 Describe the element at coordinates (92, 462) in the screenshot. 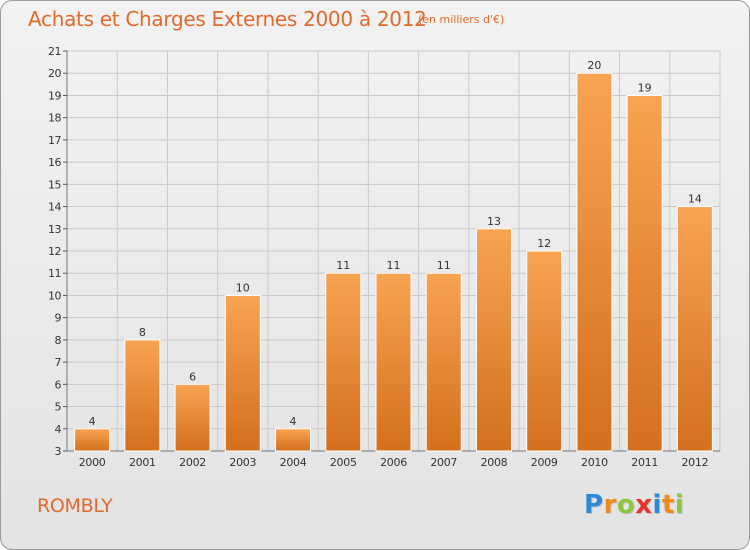

I see `x-tick-label: 2000` at that location.